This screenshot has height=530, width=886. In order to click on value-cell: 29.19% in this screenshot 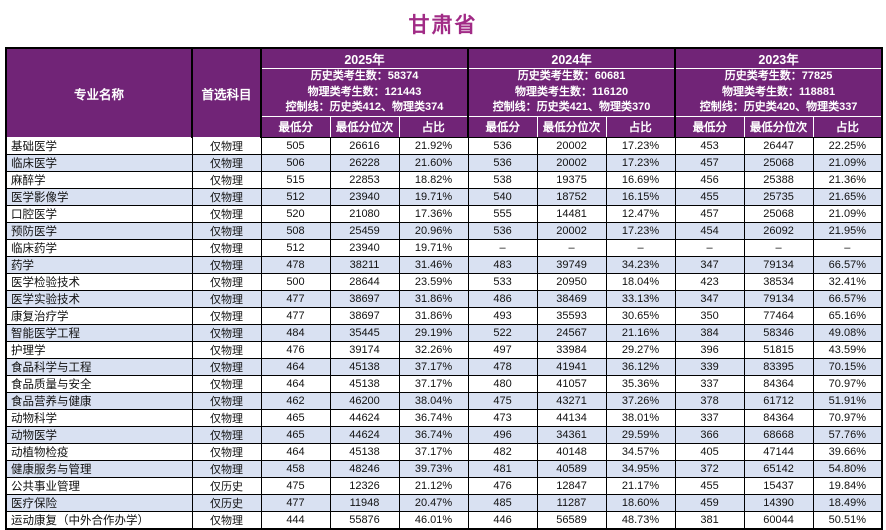, I will do `click(433, 333)`.